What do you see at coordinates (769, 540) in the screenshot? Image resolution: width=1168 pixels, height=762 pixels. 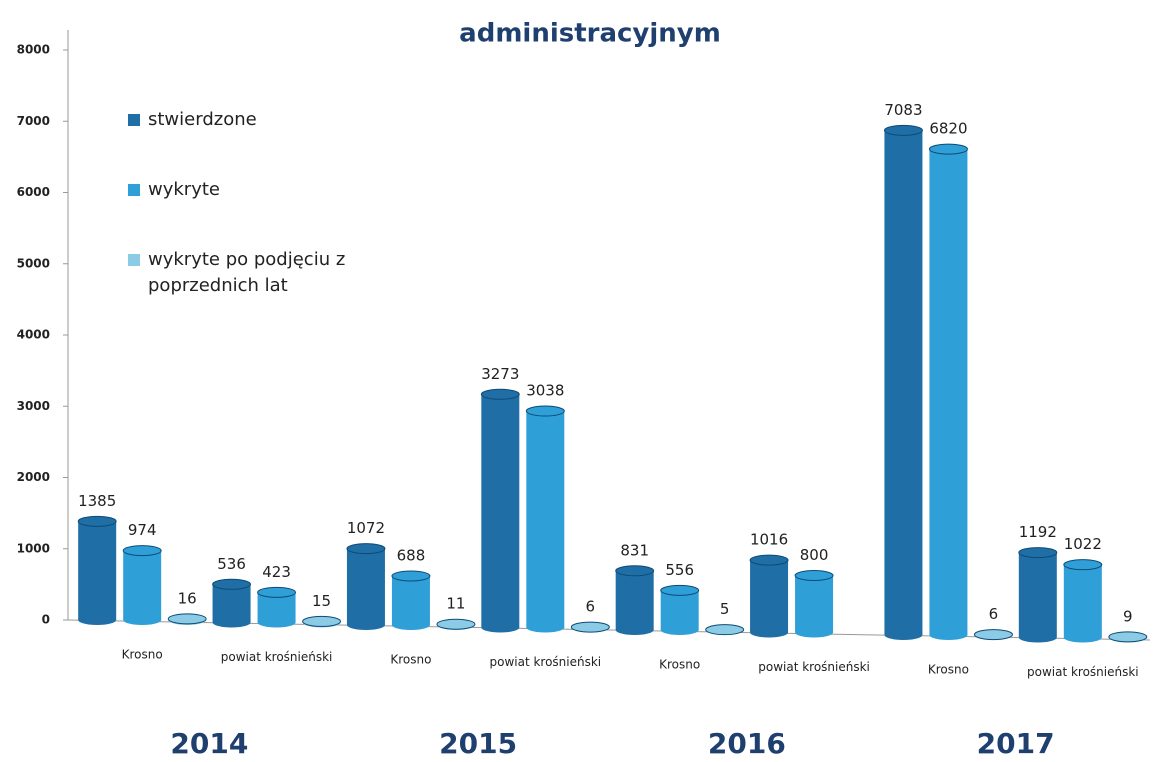 I see `value-label: 1016` at bounding box center [769, 540].